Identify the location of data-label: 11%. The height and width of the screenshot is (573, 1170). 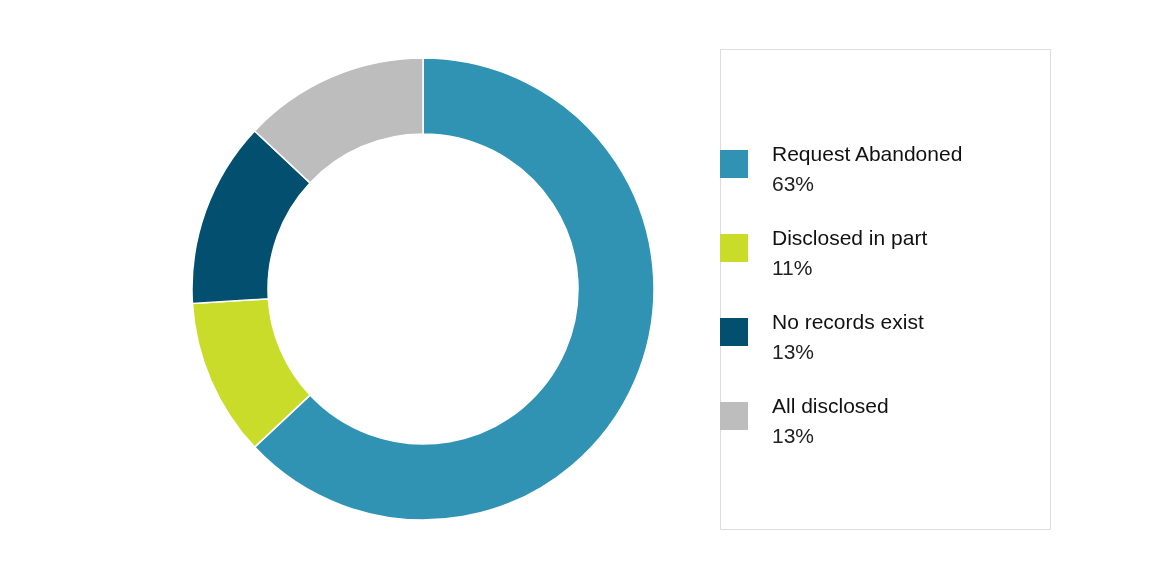
(792, 267).